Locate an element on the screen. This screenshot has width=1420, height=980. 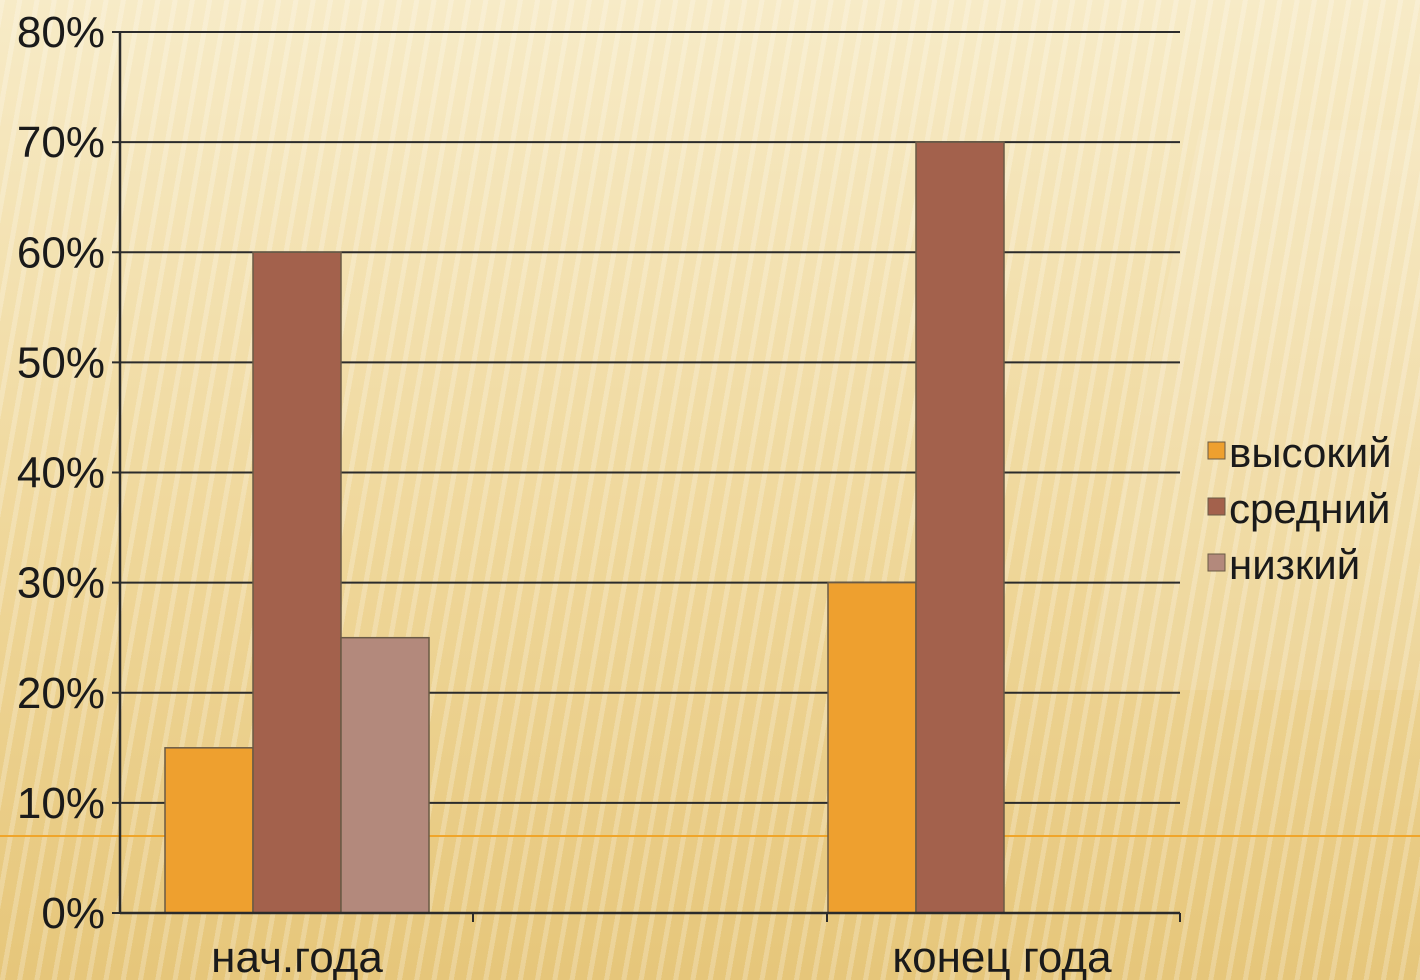
slide-accent-line is located at coordinates (710, 836).